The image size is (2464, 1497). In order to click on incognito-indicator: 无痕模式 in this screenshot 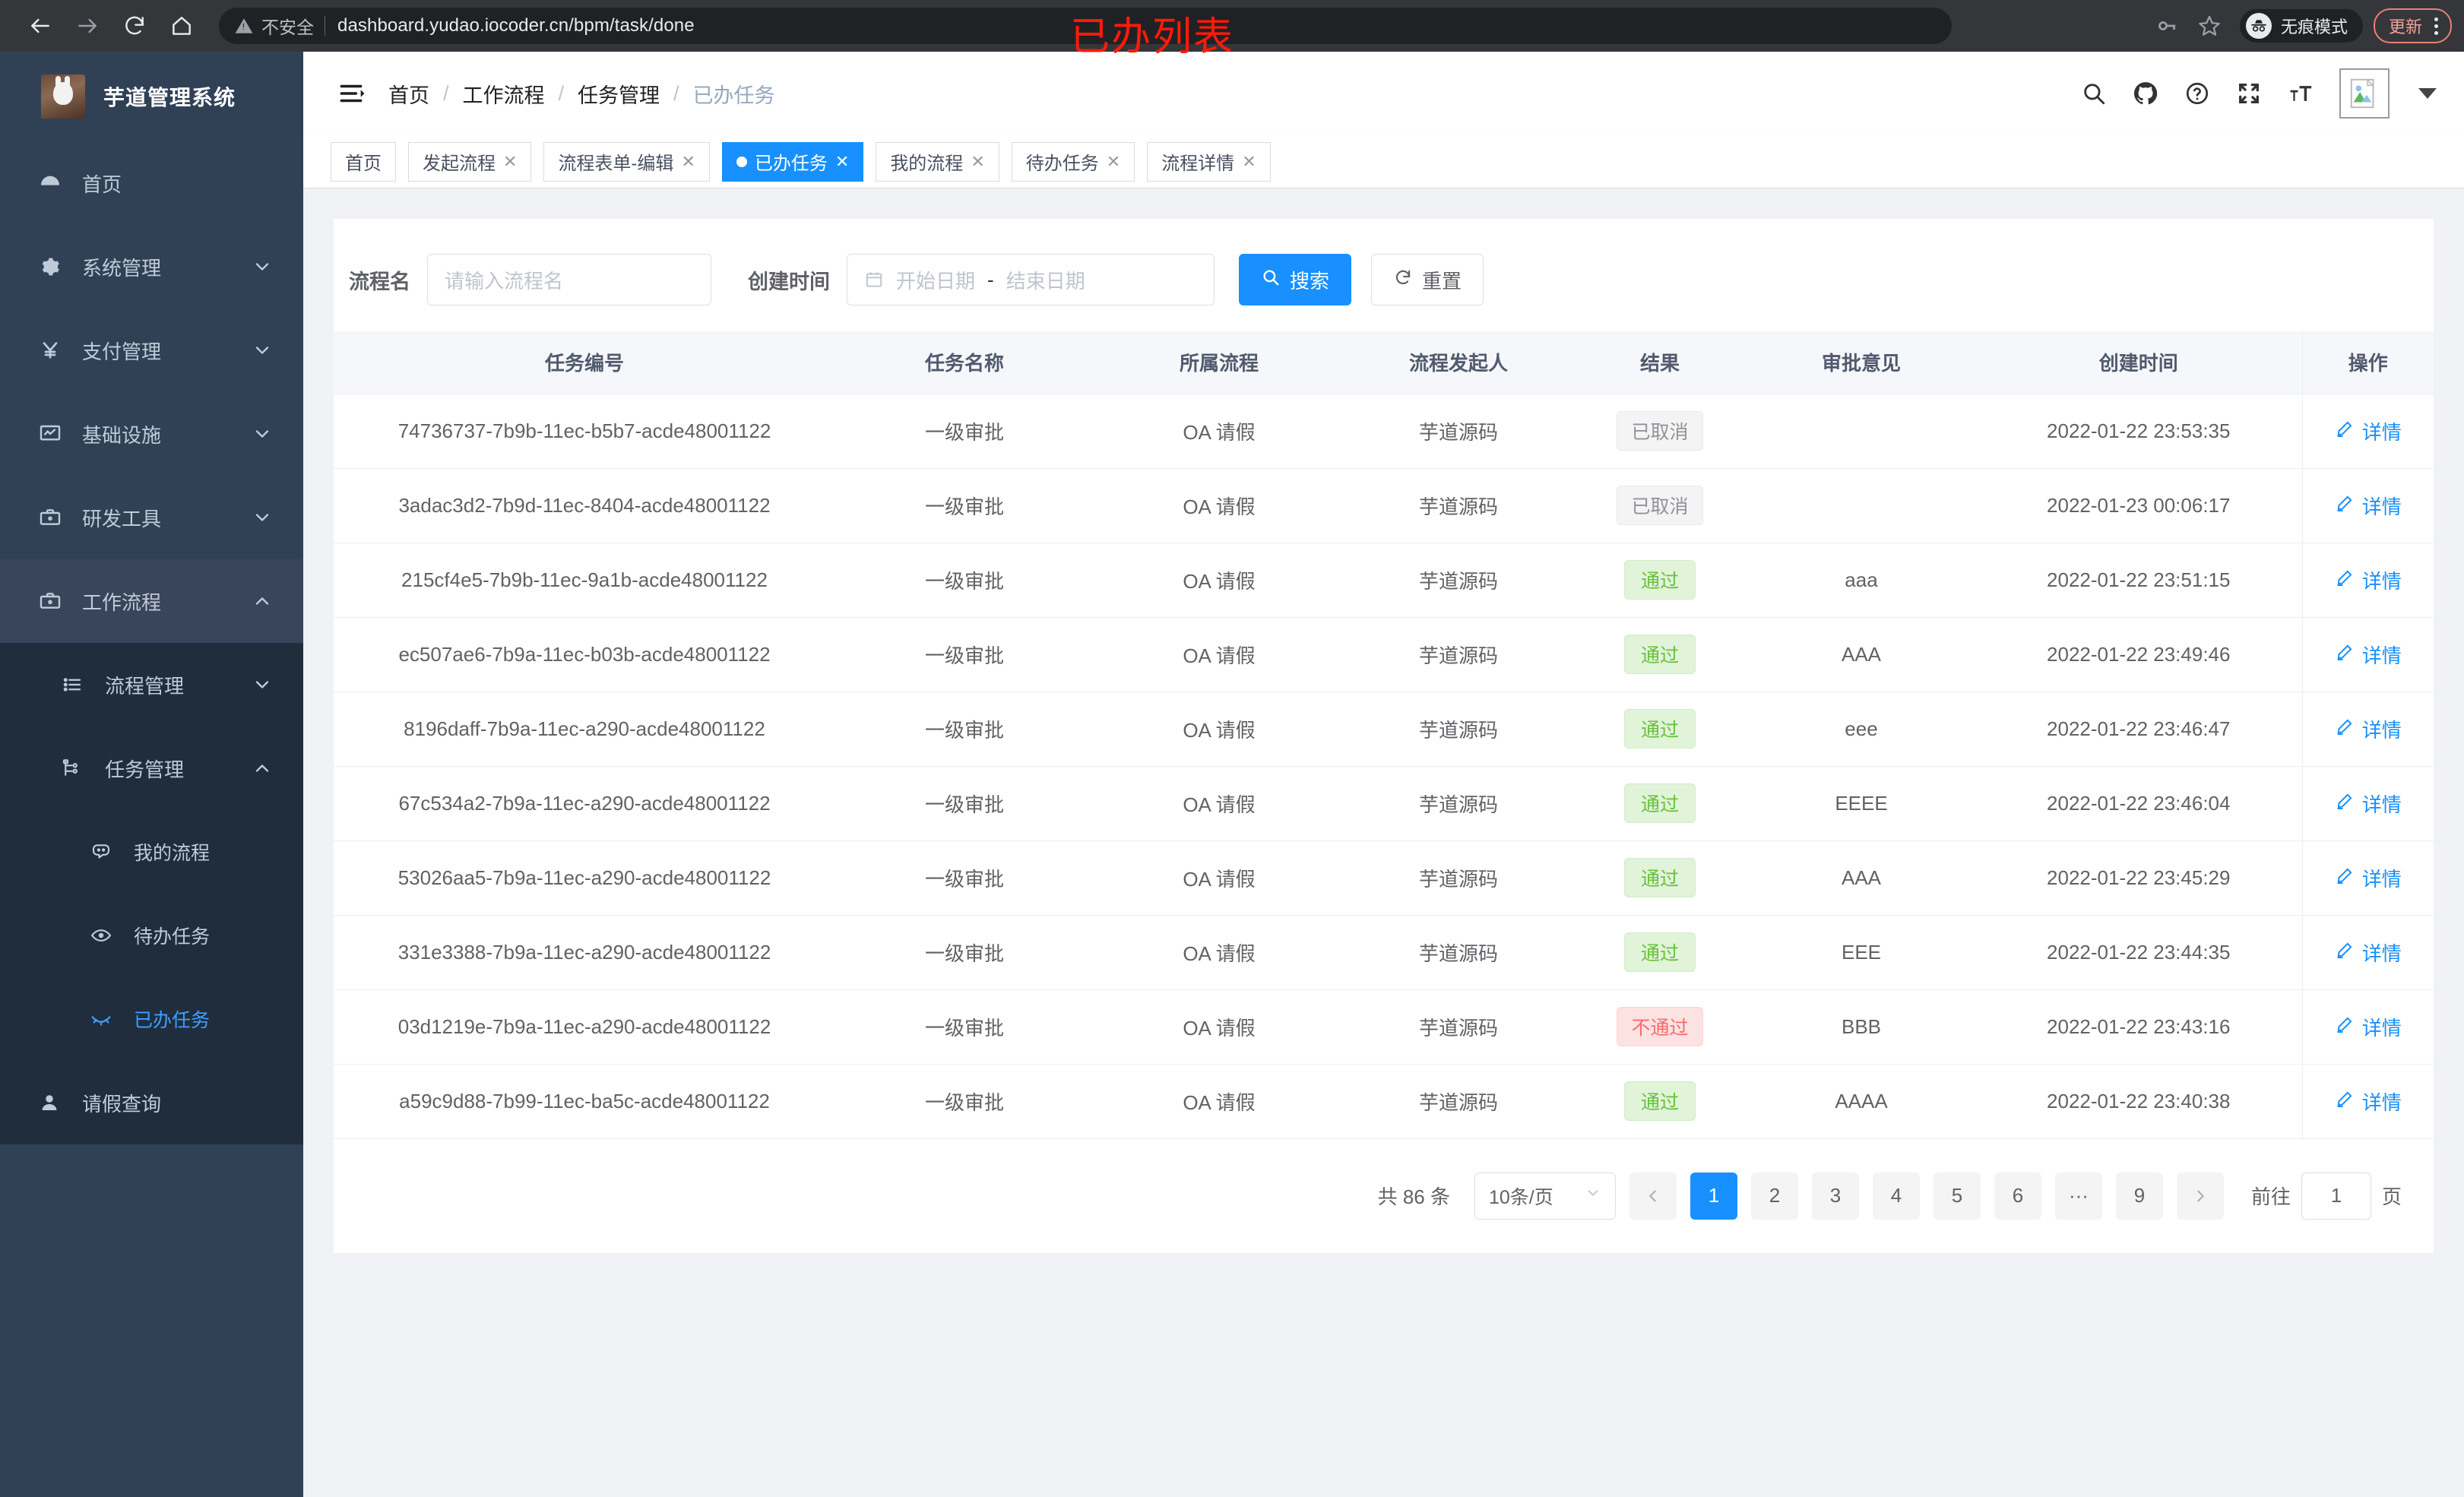, I will do `click(2301, 26)`.